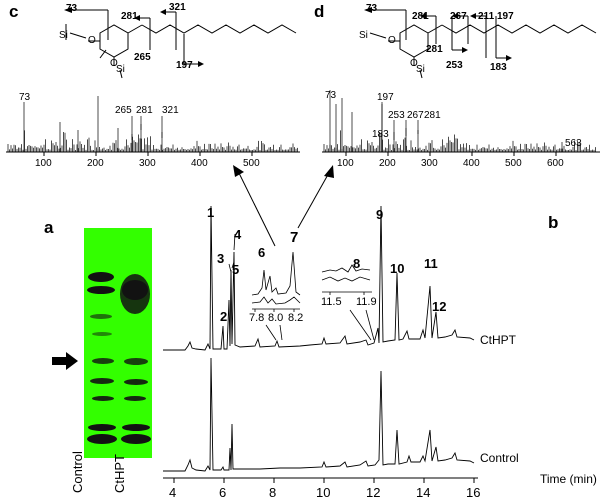 The height and width of the screenshot is (501, 600). What do you see at coordinates (345, 163) in the screenshot?
I see `spec-d-tick-100: 100` at bounding box center [345, 163].